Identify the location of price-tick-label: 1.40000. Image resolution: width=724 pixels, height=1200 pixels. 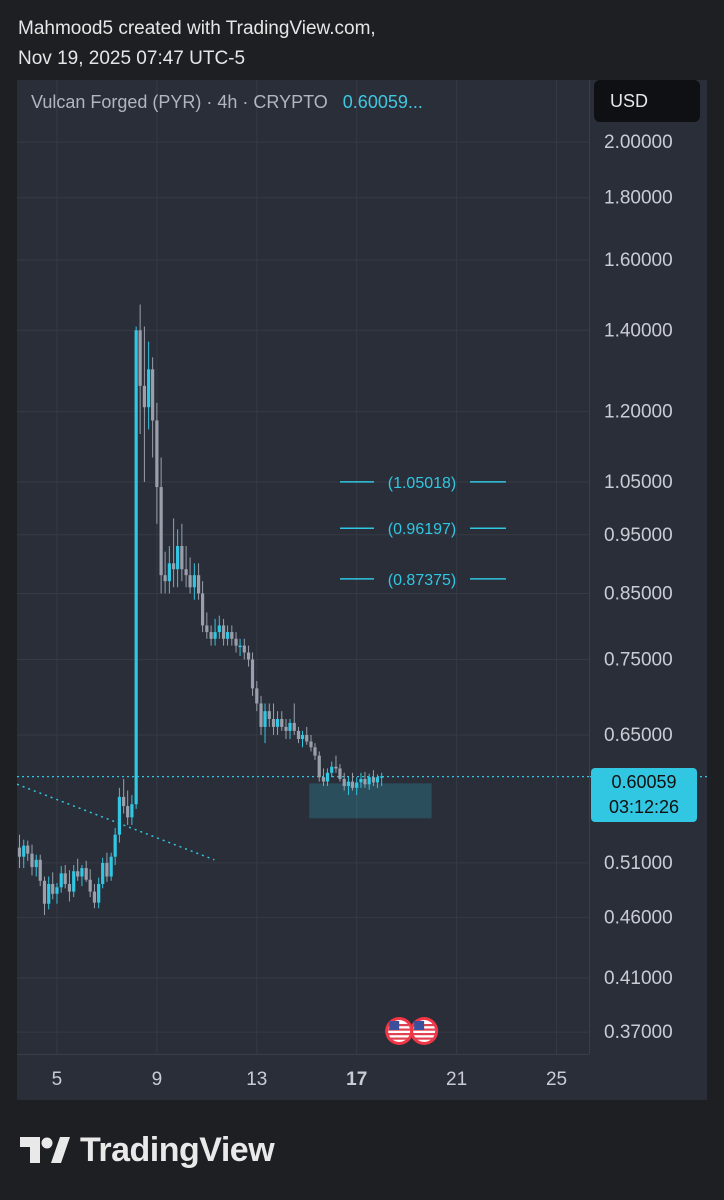
(638, 330).